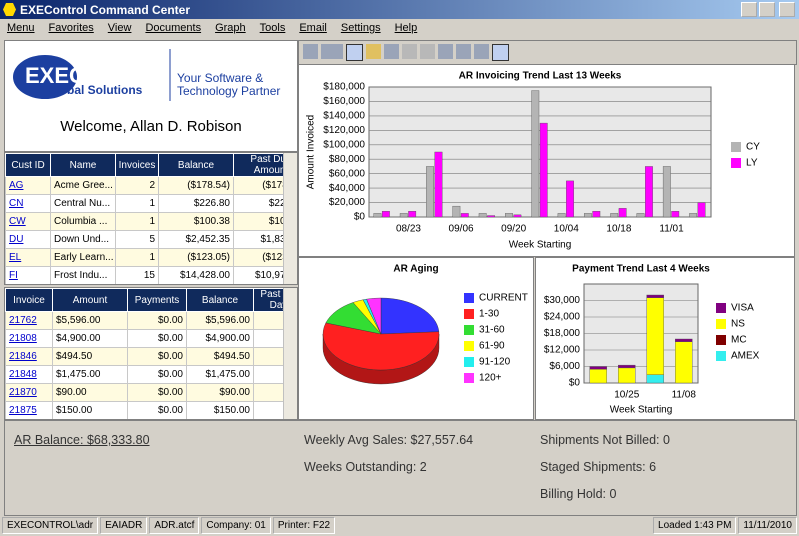  What do you see at coordinates (13, 275) in the screenshot?
I see `record-link: FI` at bounding box center [13, 275].